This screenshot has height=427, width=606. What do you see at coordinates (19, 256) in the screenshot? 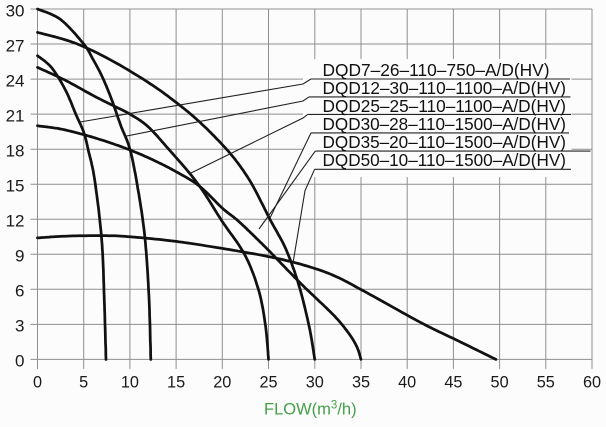
I see `svg-text: 9` at bounding box center [19, 256].